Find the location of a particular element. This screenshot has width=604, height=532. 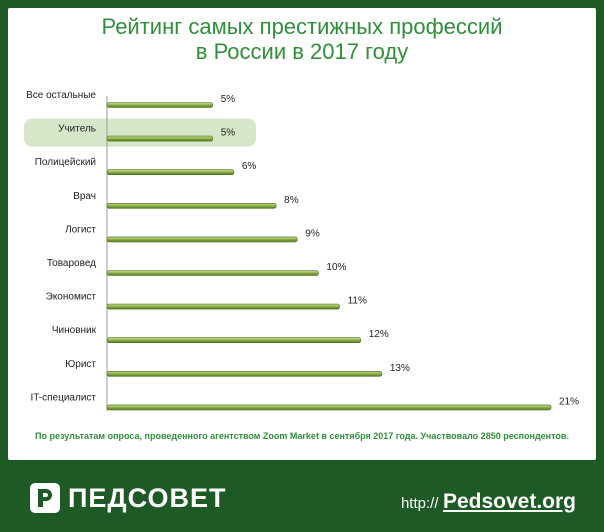

value-label: 12% is located at coordinates (379, 334).